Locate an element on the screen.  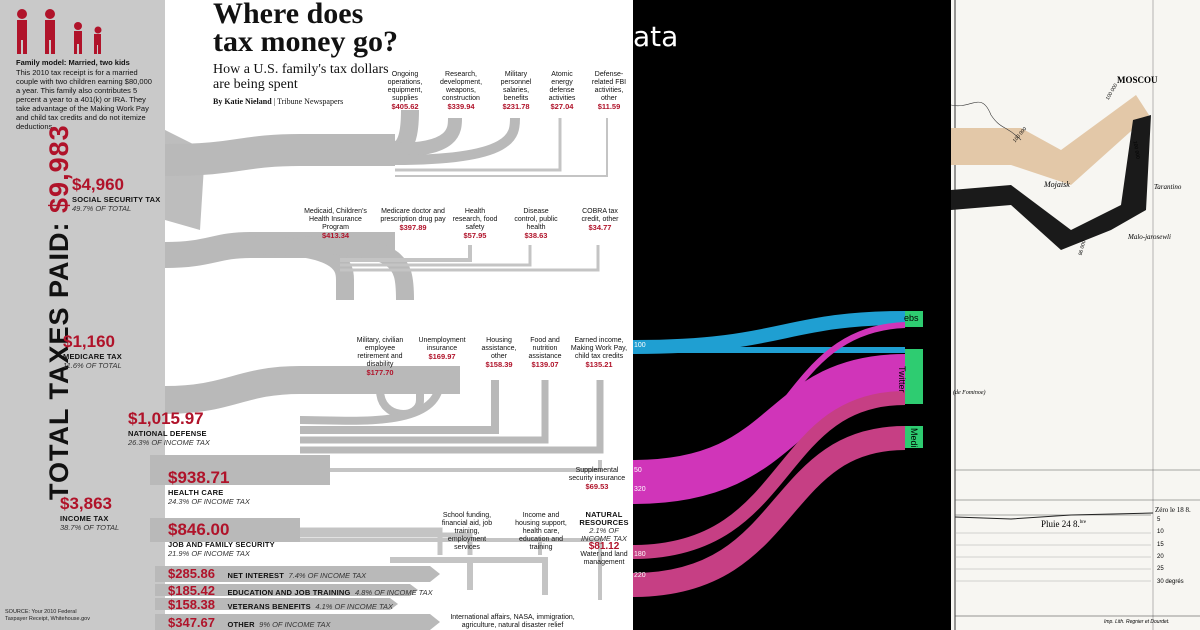
spend-pct: 24.3% OF INCOME TAX is located at coordinates (209, 501).